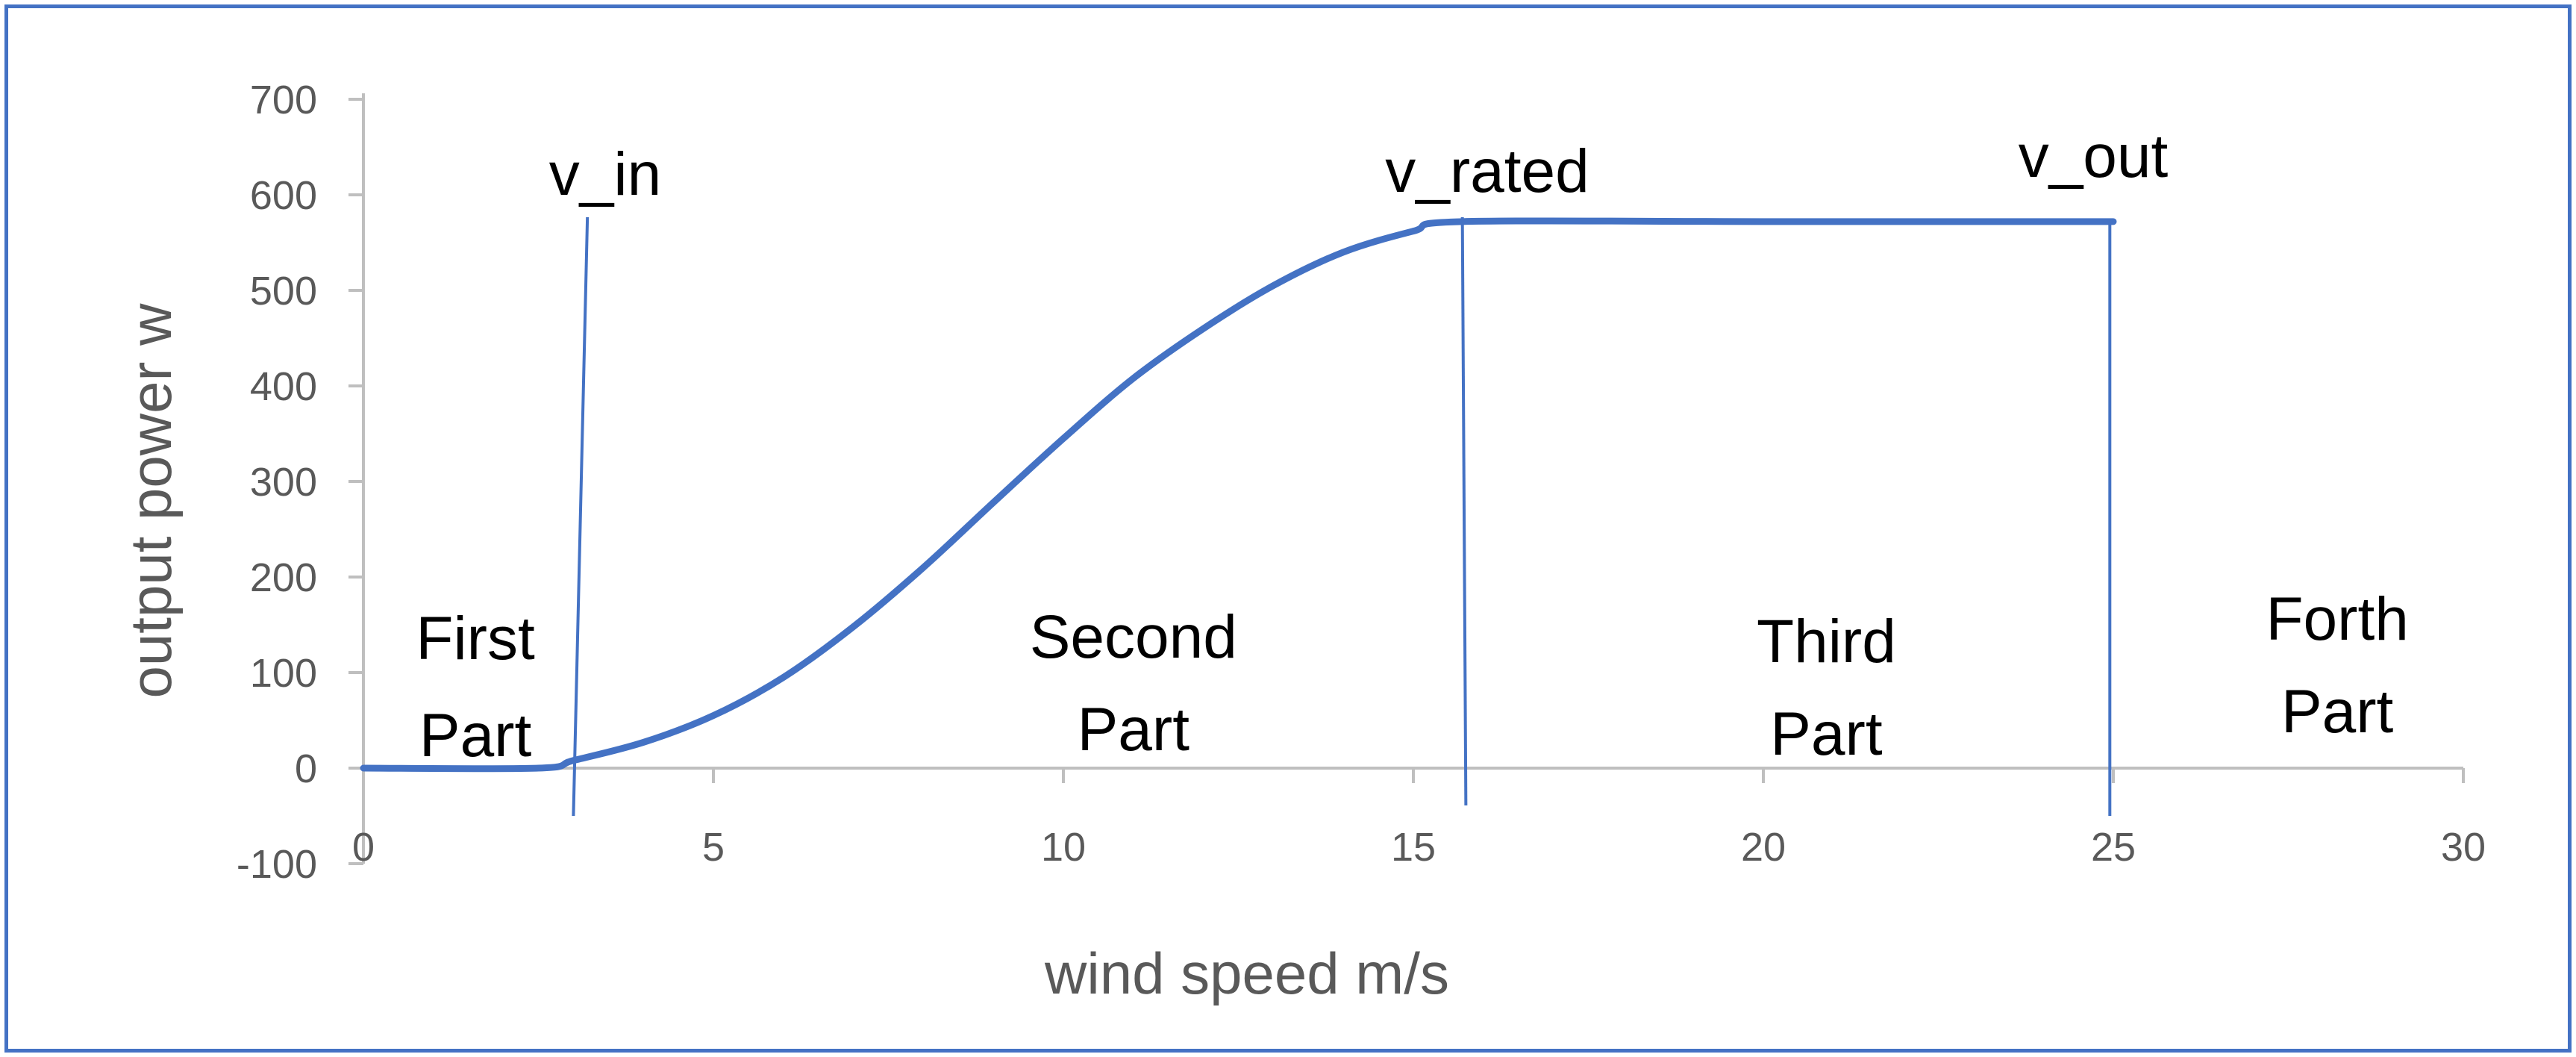 This screenshot has width=2576, height=1057. Describe the element at coordinates (1763, 847) in the screenshot. I see `x-tick-label: 20` at that location.